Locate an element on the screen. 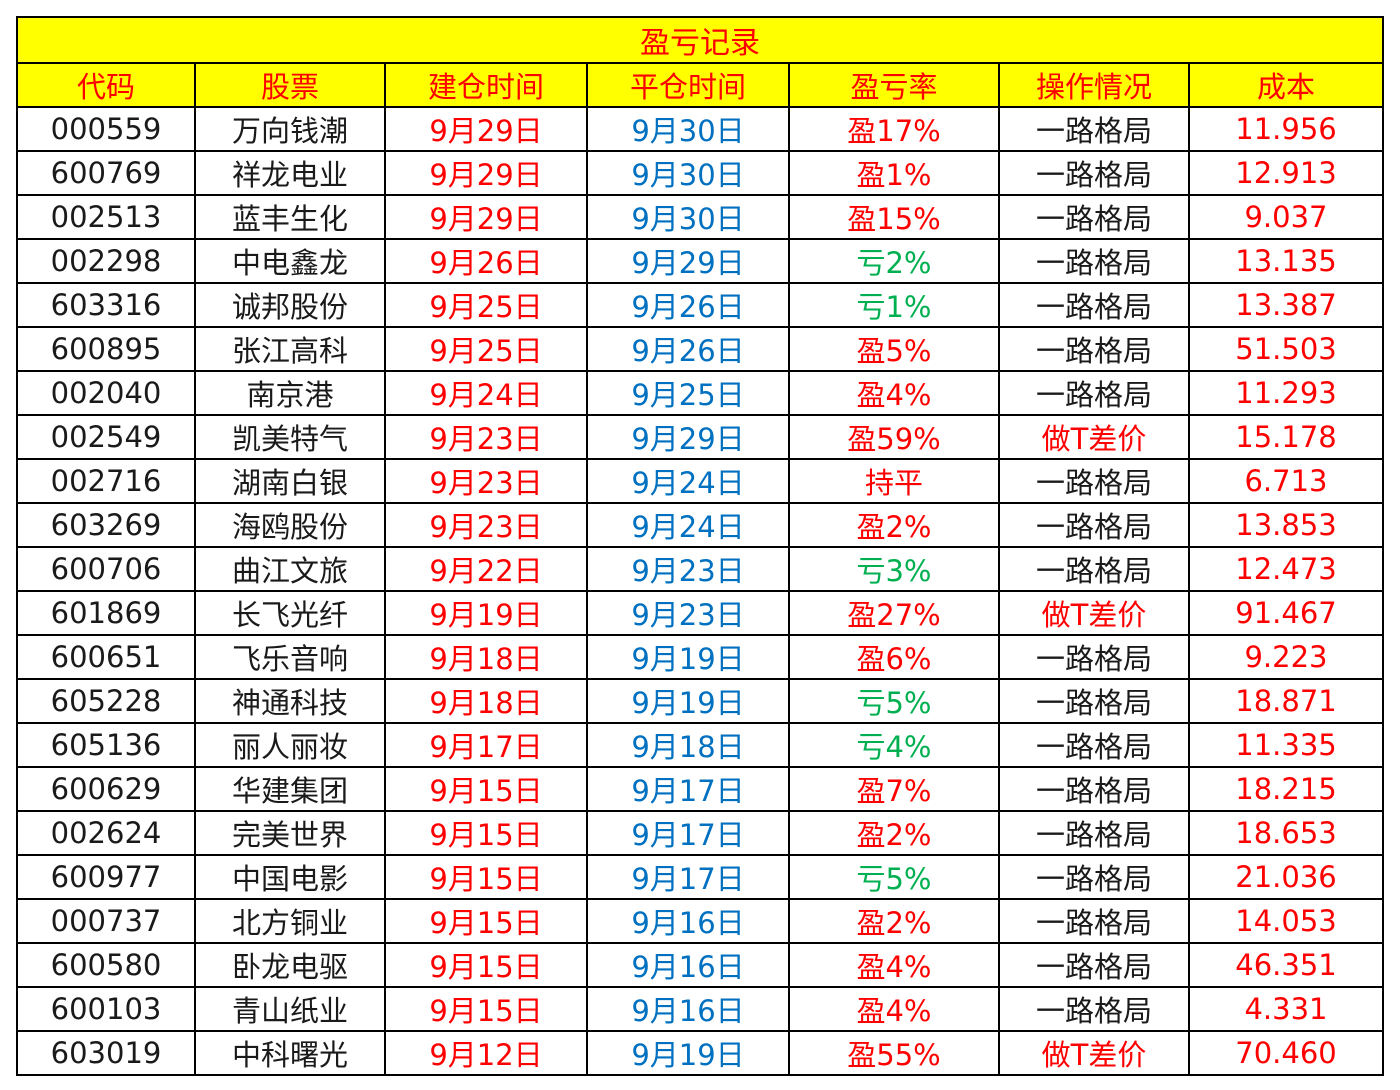 This screenshot has width=1400, height=1090. cell-close-date: 9月16日 is located at coordinates (688, 965).